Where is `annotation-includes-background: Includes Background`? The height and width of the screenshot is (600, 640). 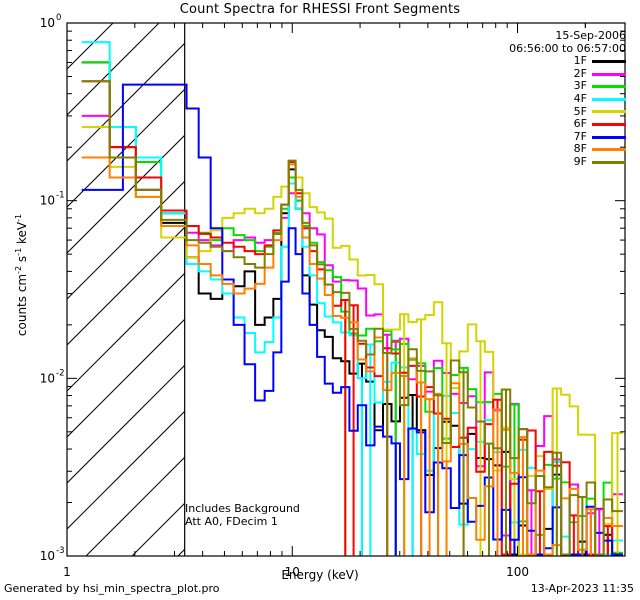 annotation-includes-background: Includes Background is located at coordinates (242, 508).